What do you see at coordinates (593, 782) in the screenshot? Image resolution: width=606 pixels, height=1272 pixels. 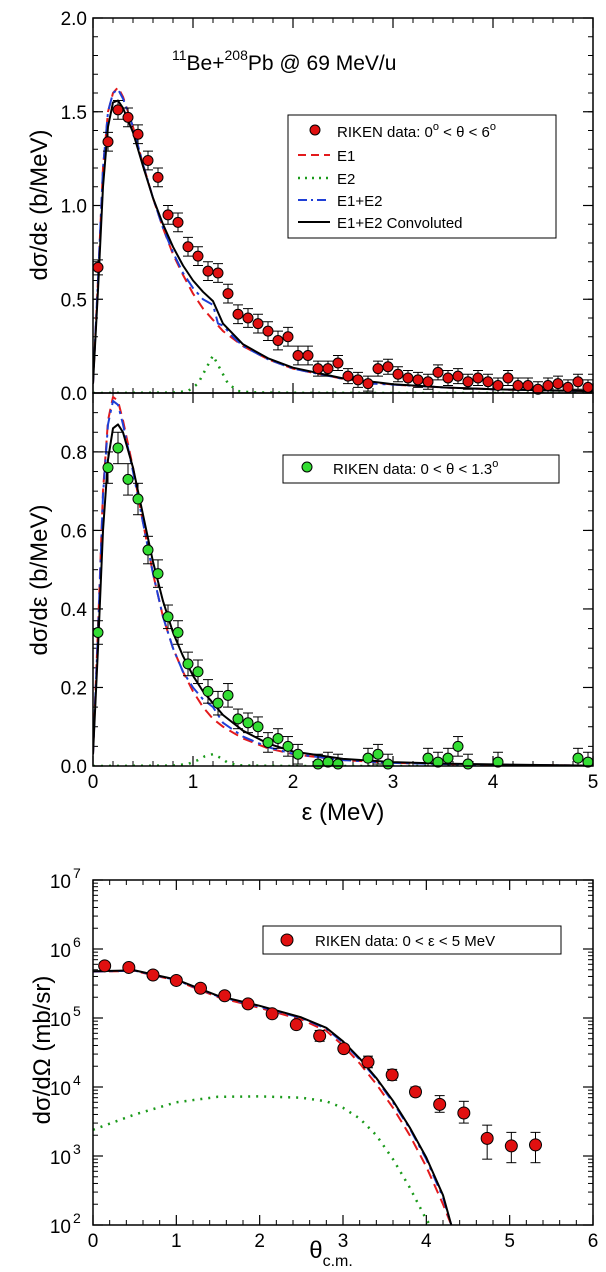 I see `x-tick-label: 5` at bounding box center [593, 782].